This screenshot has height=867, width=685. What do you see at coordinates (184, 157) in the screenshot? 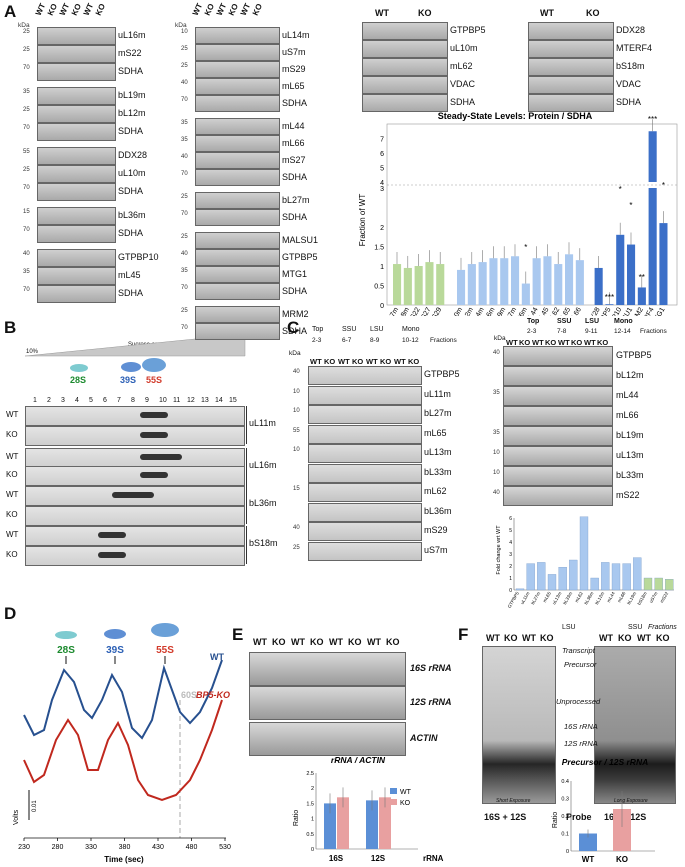
I see `a2-mw-marker: 40` at bounding box center [184, 157].